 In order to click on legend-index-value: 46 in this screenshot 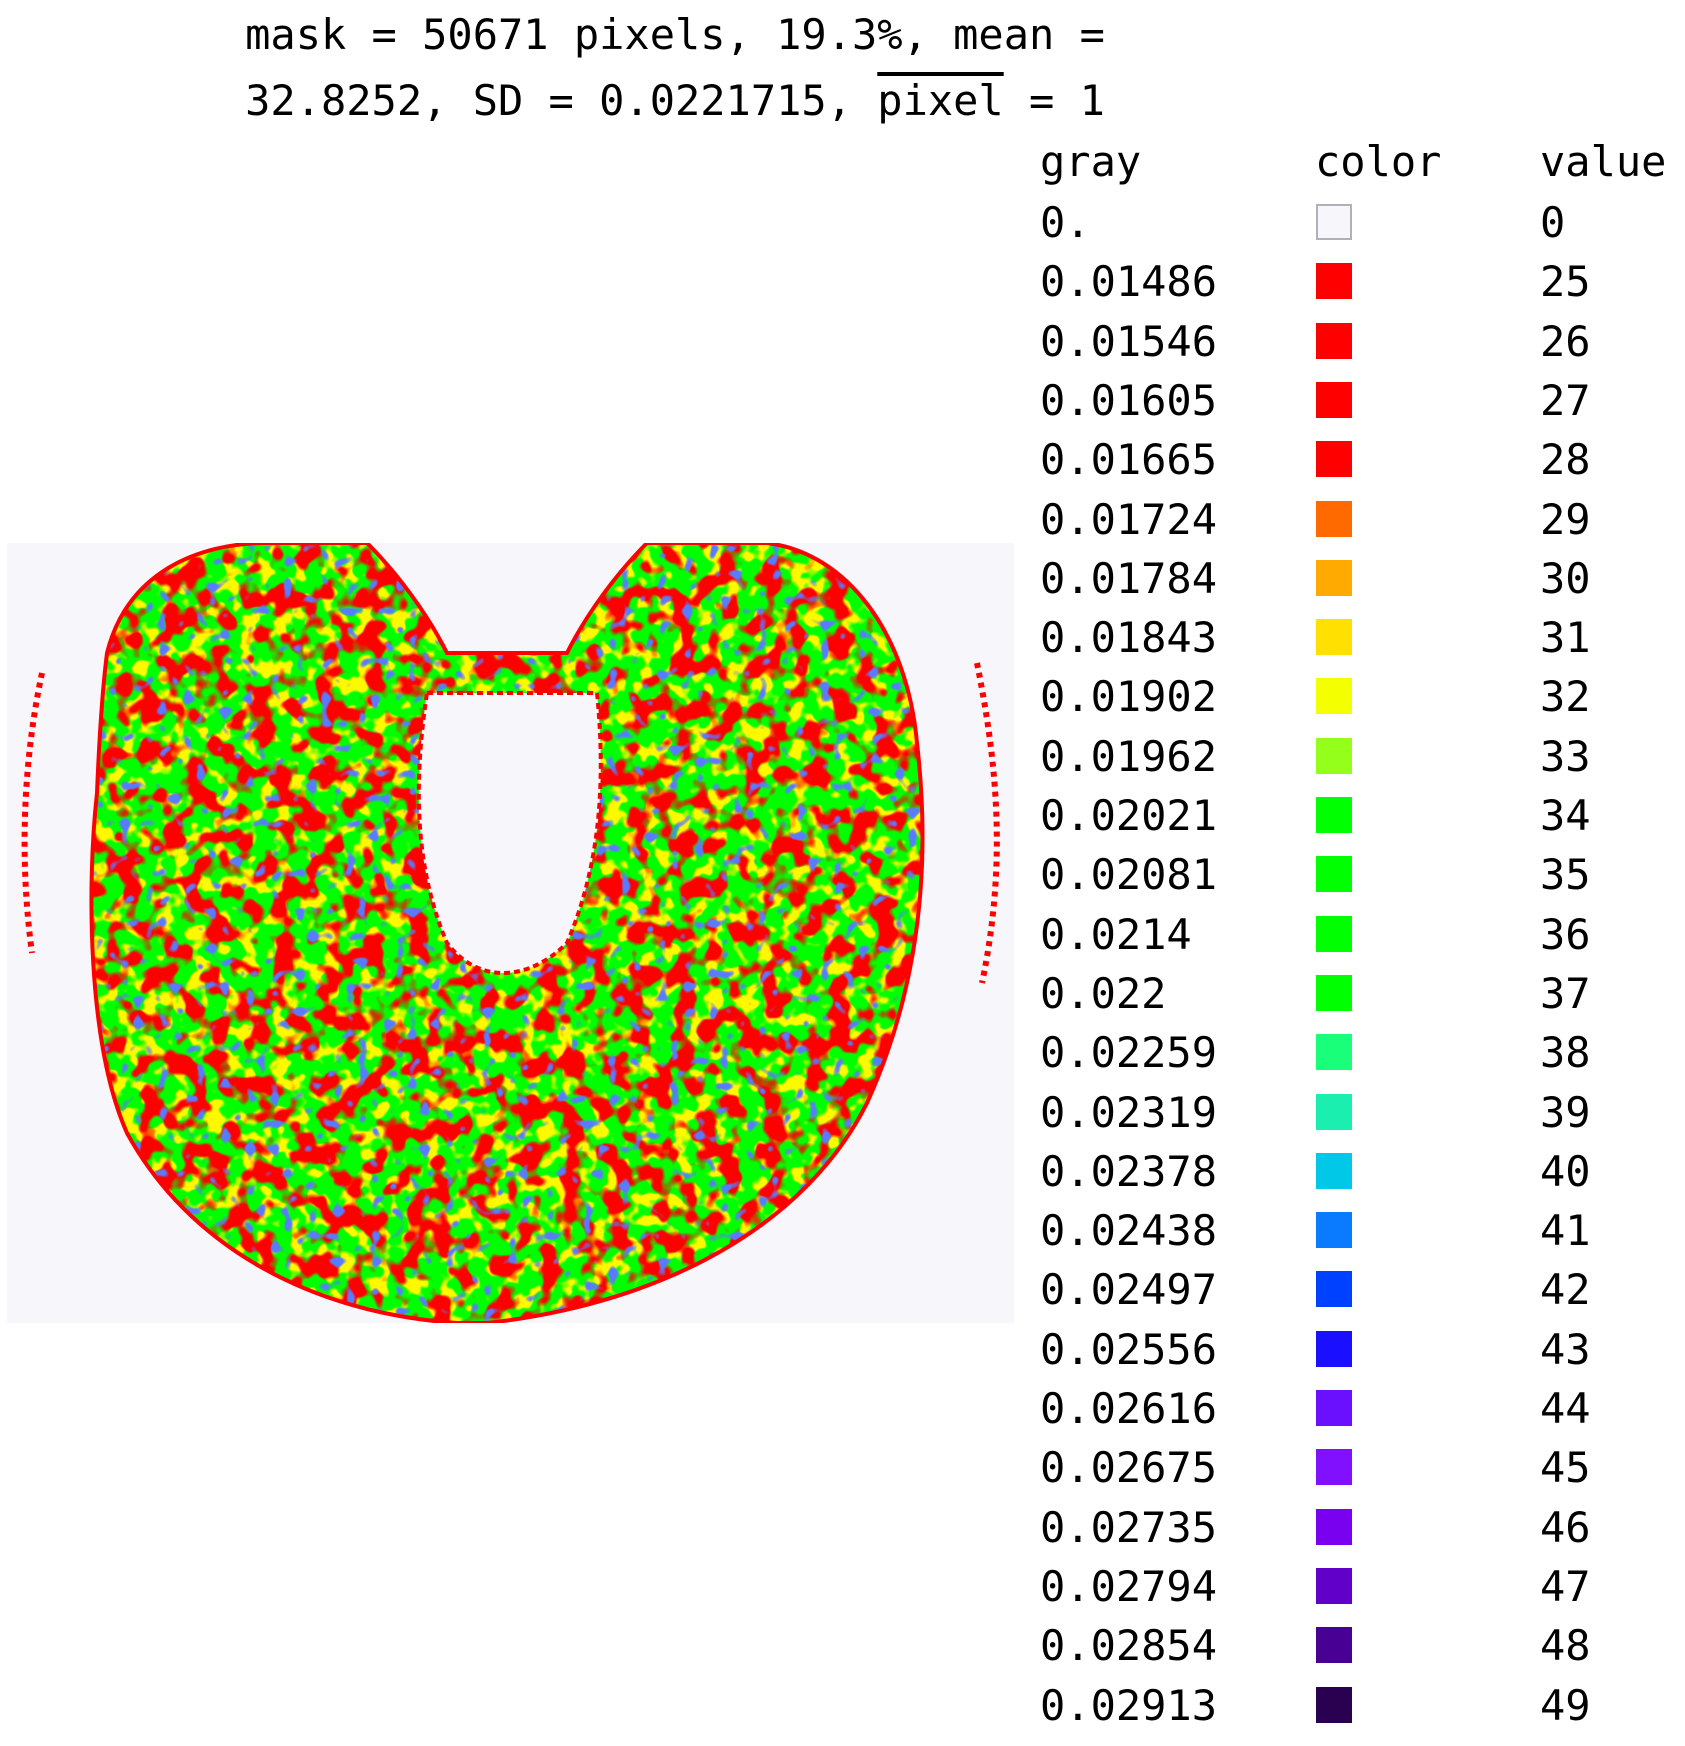, I will do `click(1565, 1527)`.